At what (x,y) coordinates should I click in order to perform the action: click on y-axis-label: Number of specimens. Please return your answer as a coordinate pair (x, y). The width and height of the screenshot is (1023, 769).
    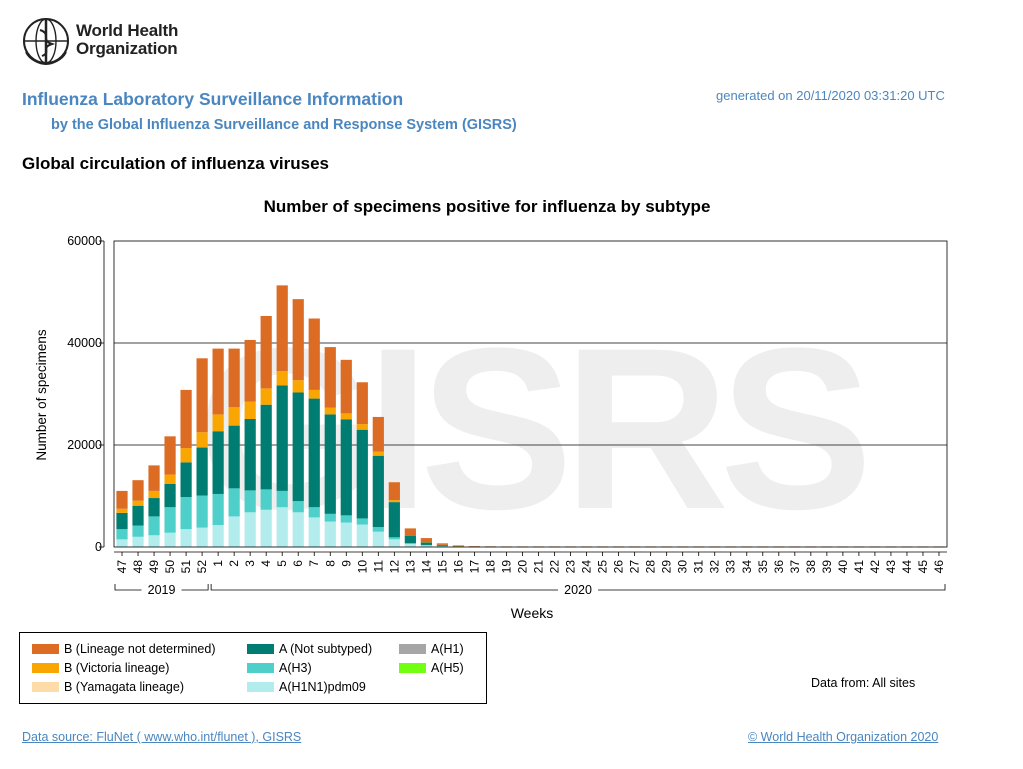
    Looking at the image, I should click on (41, 395).